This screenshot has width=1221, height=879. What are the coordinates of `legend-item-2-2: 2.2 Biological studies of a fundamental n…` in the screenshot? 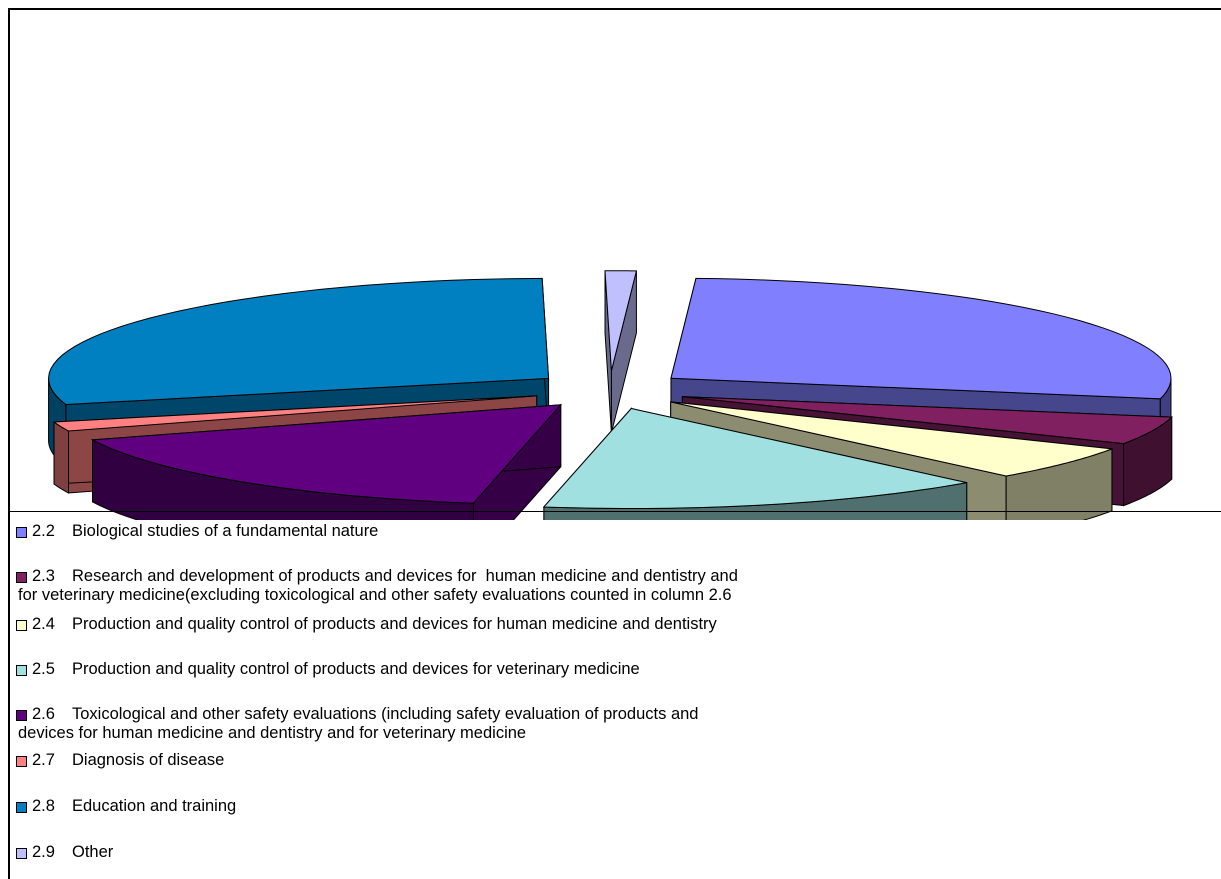 It's located at (197, 531).